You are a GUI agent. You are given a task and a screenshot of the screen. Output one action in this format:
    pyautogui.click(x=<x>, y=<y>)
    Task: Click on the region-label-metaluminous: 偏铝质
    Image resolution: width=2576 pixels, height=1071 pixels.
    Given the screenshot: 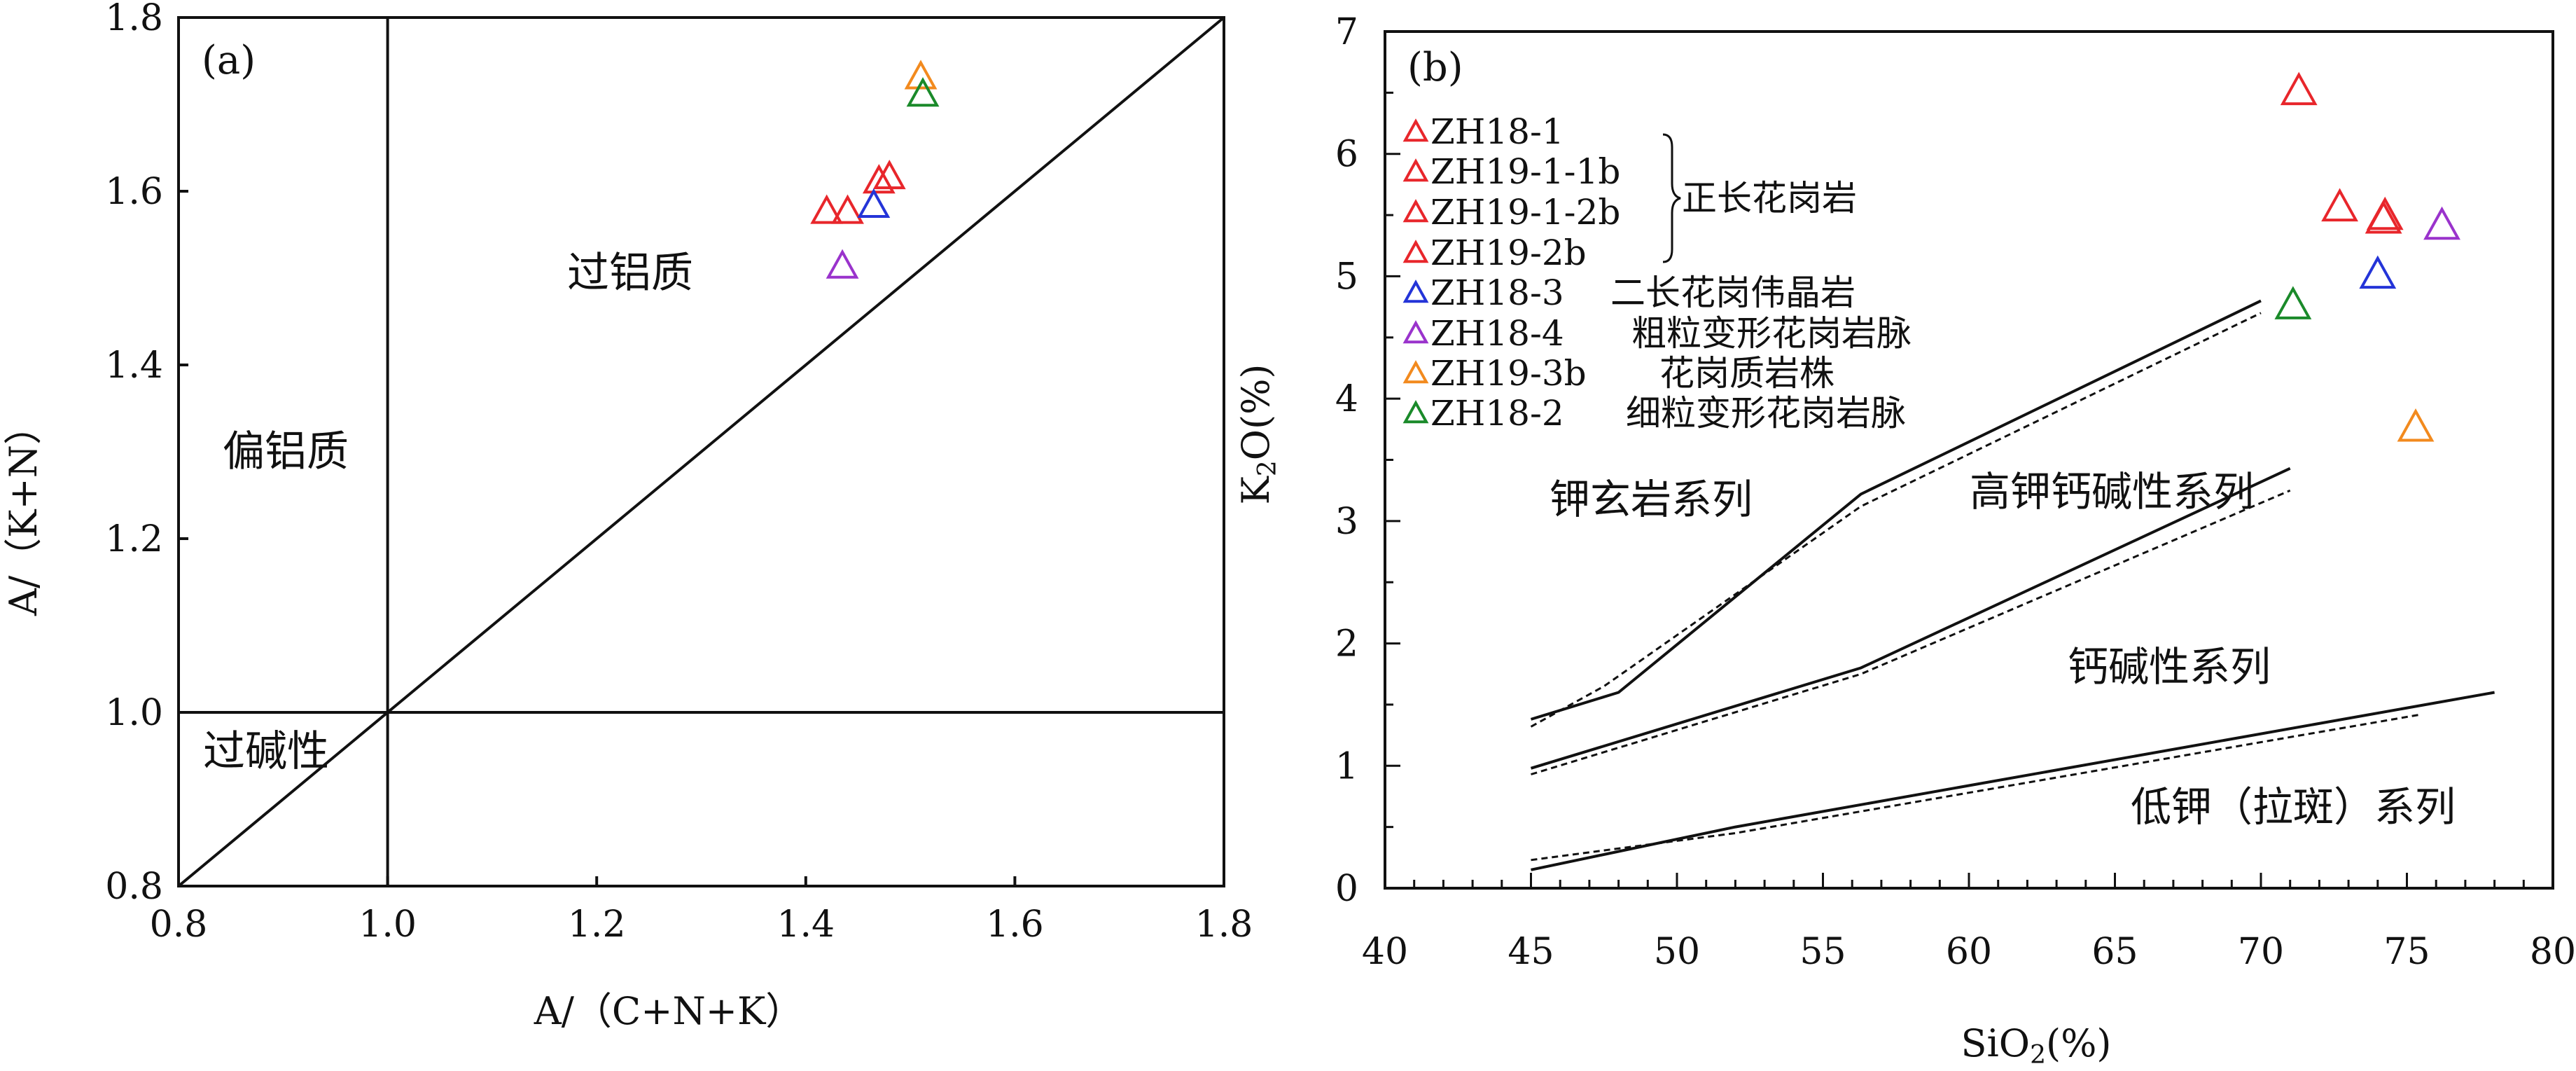 What is the action you would take?
    pyautogui.click(x=286, y=452)
    